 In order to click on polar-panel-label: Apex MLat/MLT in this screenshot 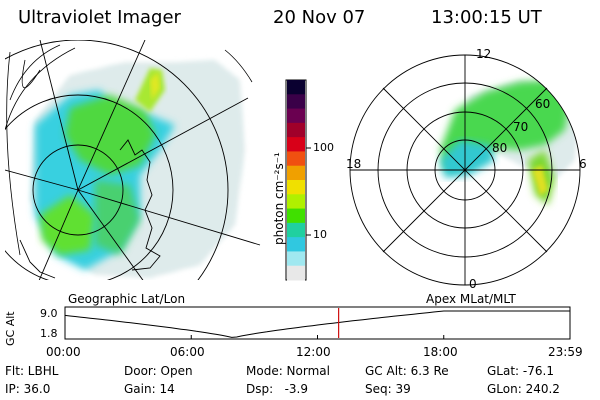, I will do `click(471, 299)`.